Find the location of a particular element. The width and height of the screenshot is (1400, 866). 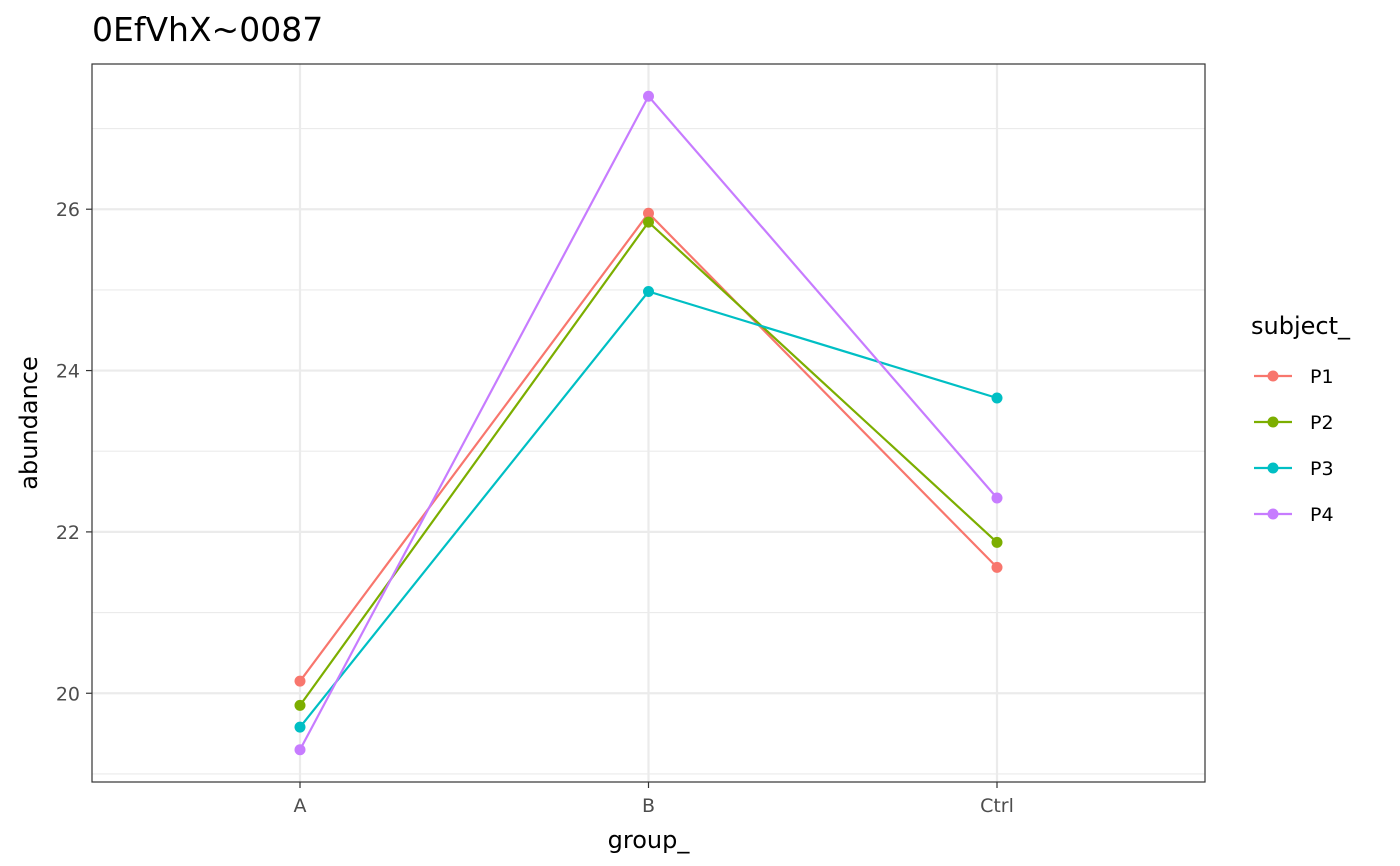

legend-key-point-P3 is located at coordinates (1273, 468).